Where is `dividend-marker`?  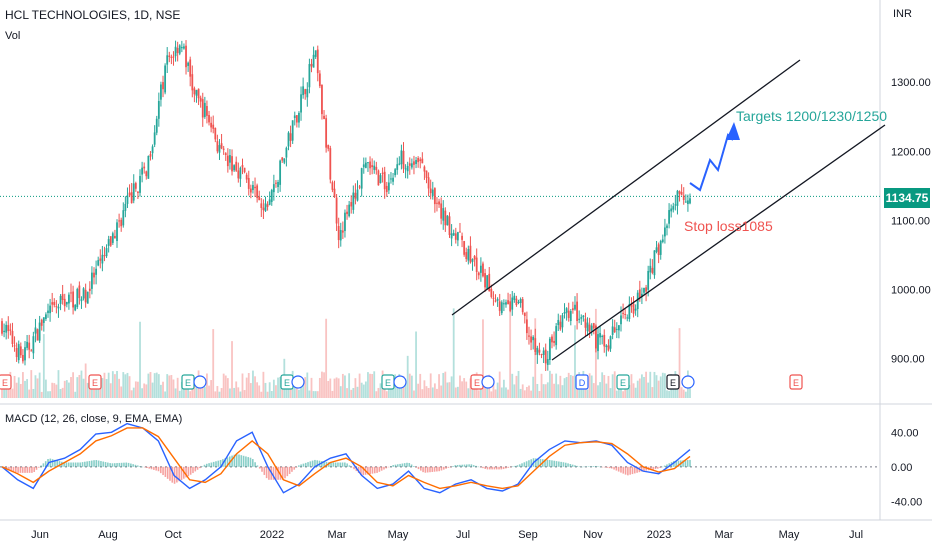 dividend-marker is located at coordinates (200, 382).